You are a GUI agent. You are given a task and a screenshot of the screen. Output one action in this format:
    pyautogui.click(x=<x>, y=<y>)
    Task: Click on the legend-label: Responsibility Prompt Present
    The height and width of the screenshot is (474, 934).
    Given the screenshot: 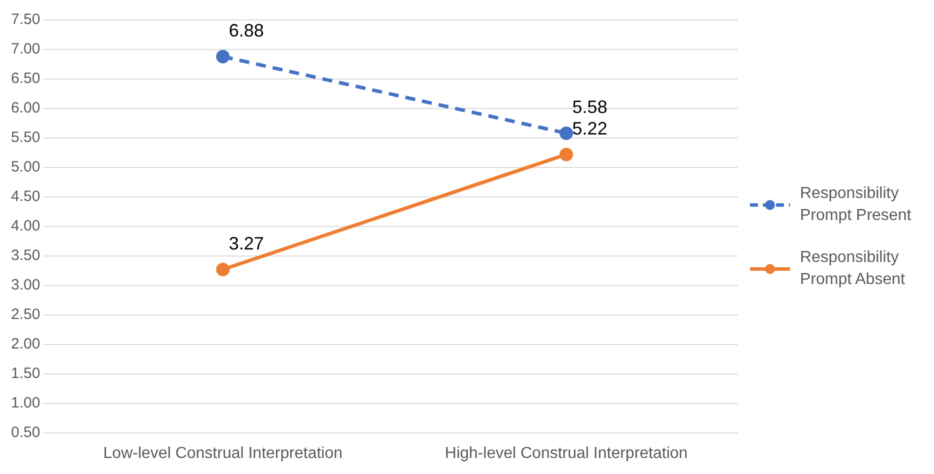 What is the action you would take?
    pyautogui.click(x=856, y=205)
    